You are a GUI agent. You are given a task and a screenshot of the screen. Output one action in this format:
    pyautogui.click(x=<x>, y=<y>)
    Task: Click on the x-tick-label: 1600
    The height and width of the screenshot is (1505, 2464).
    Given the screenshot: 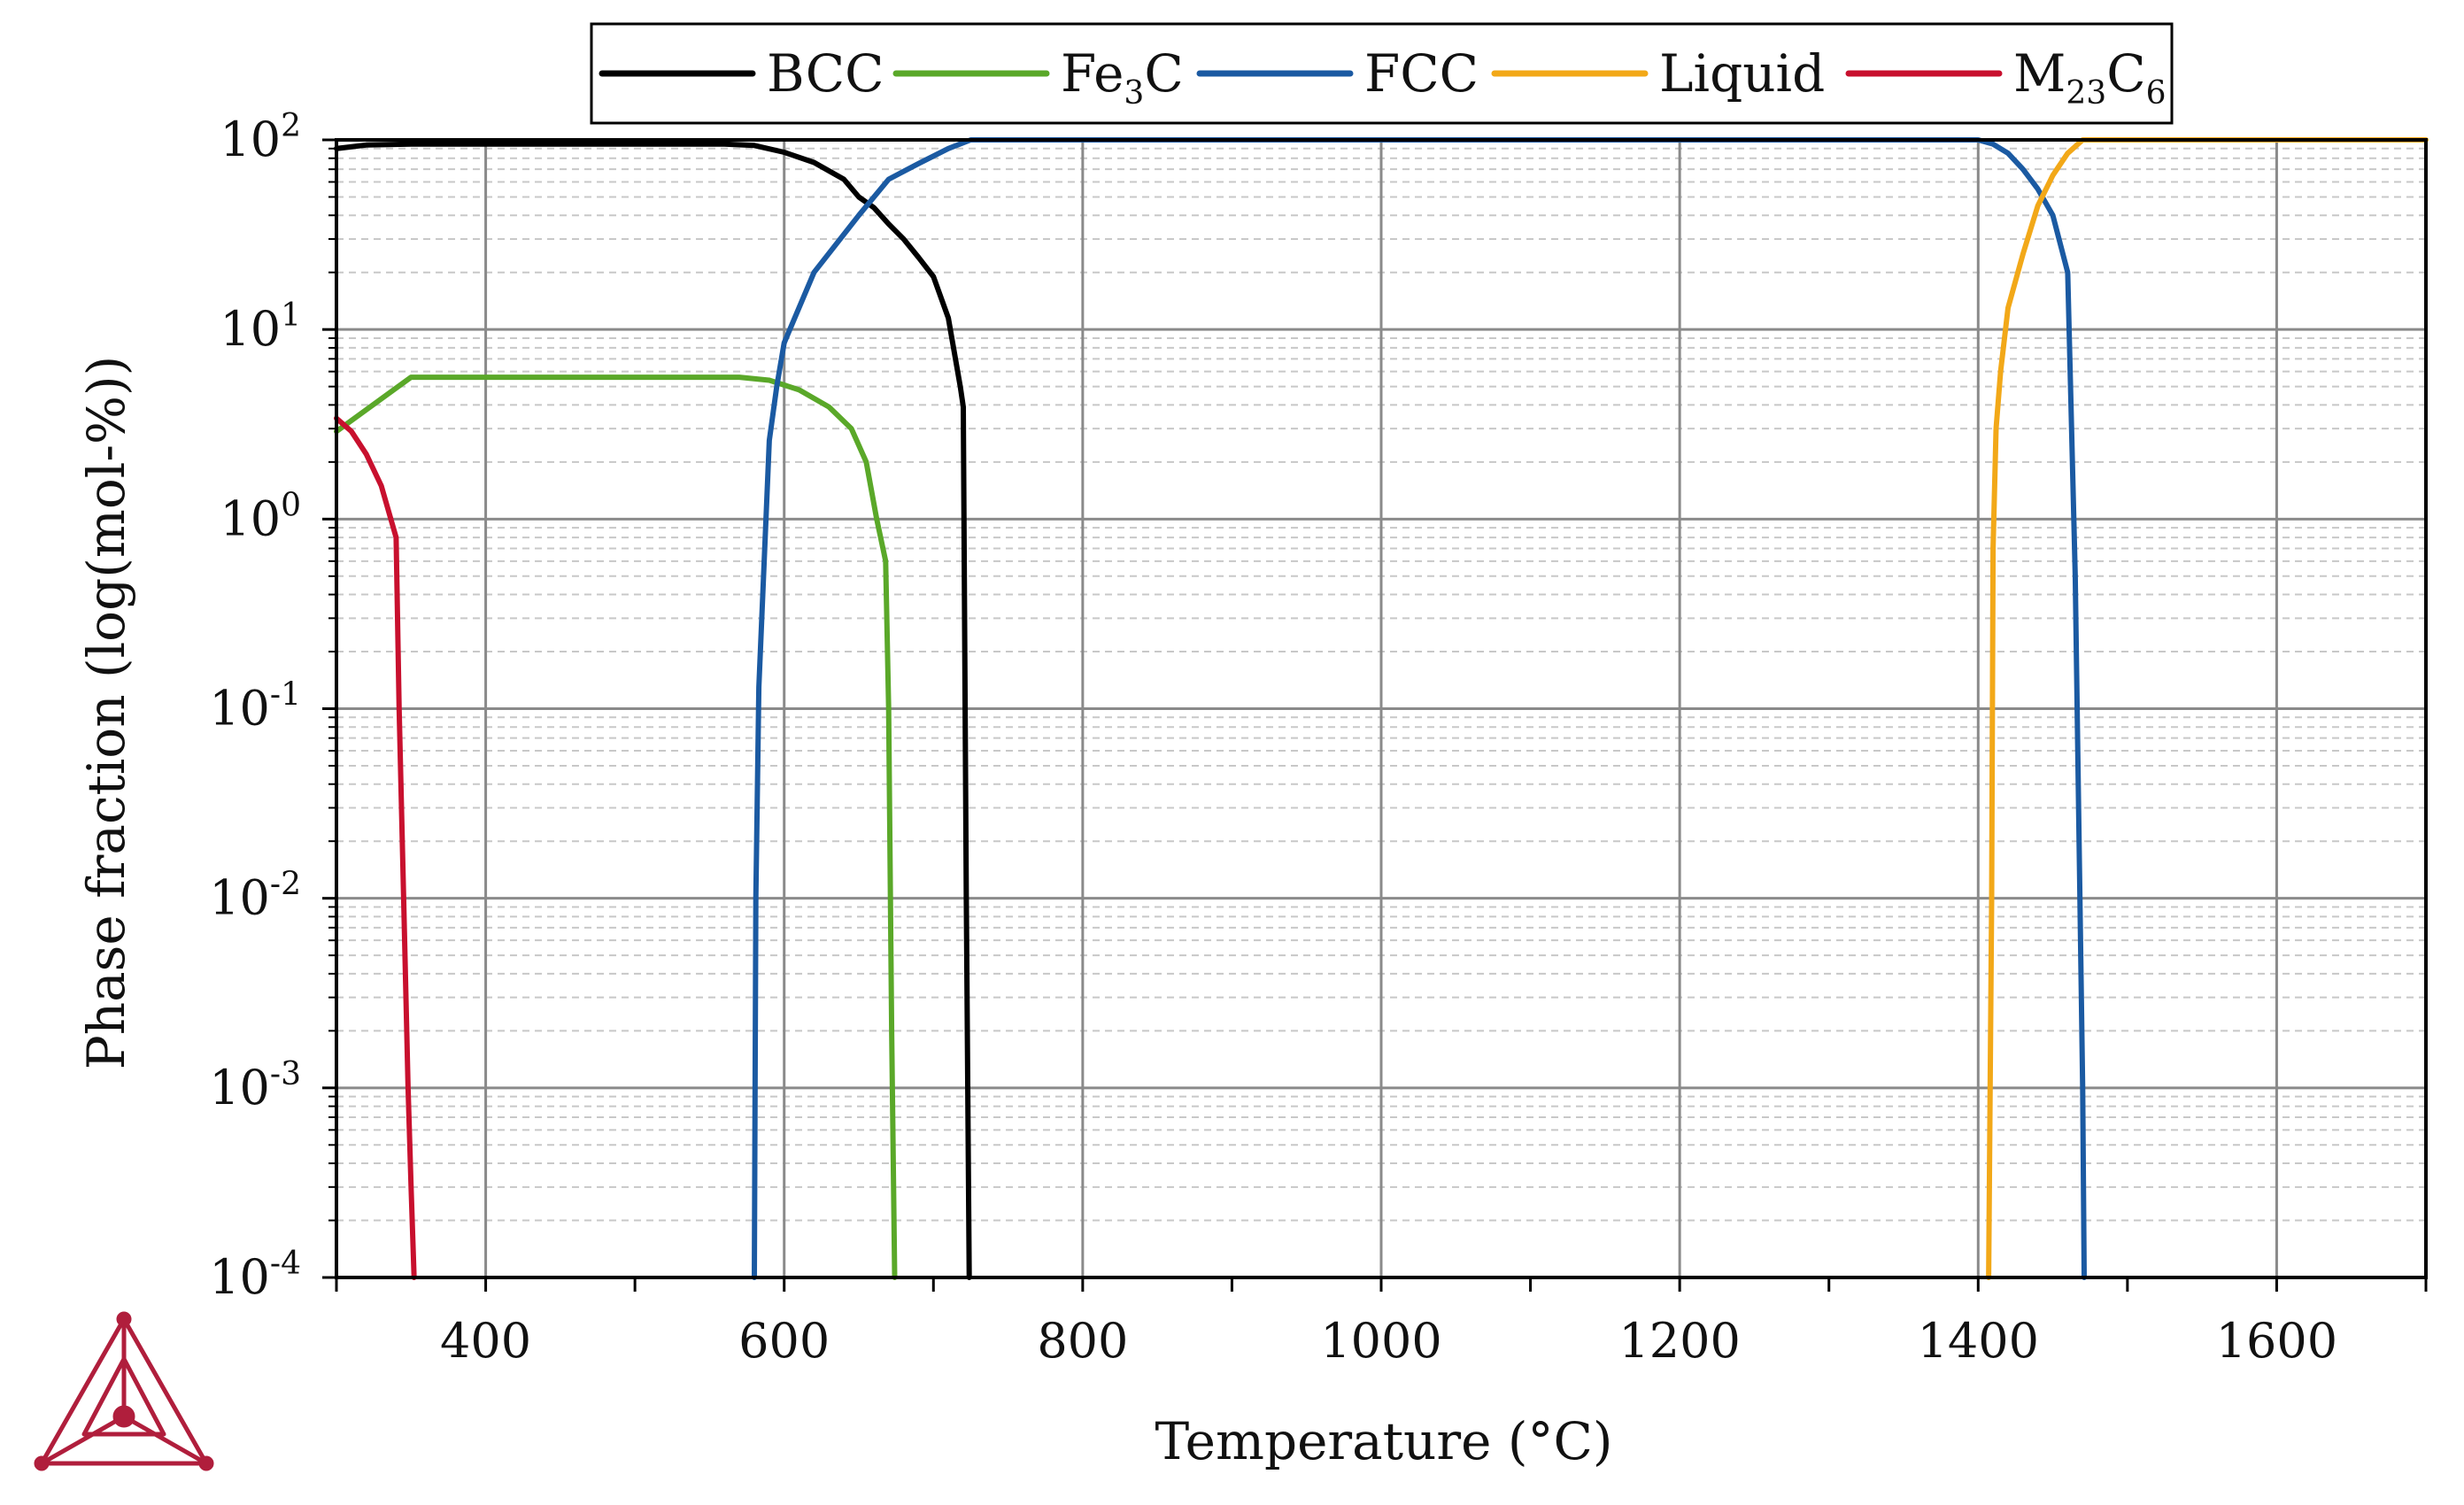 What is the action you would take?
    pyautogui.click(x=2276, y=1341)
    